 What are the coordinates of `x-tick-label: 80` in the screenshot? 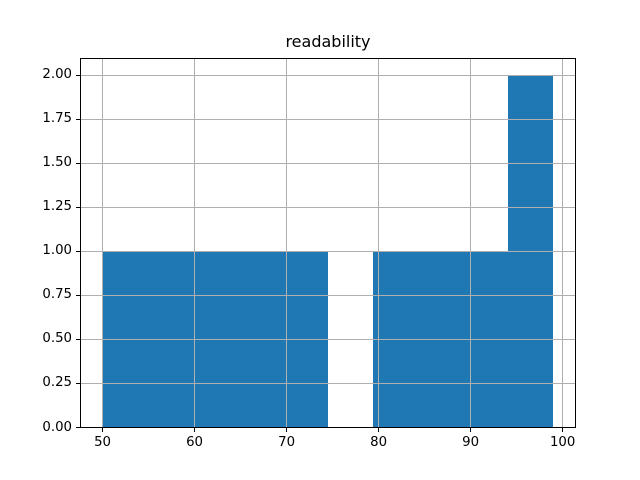 It's located at (379, 442).